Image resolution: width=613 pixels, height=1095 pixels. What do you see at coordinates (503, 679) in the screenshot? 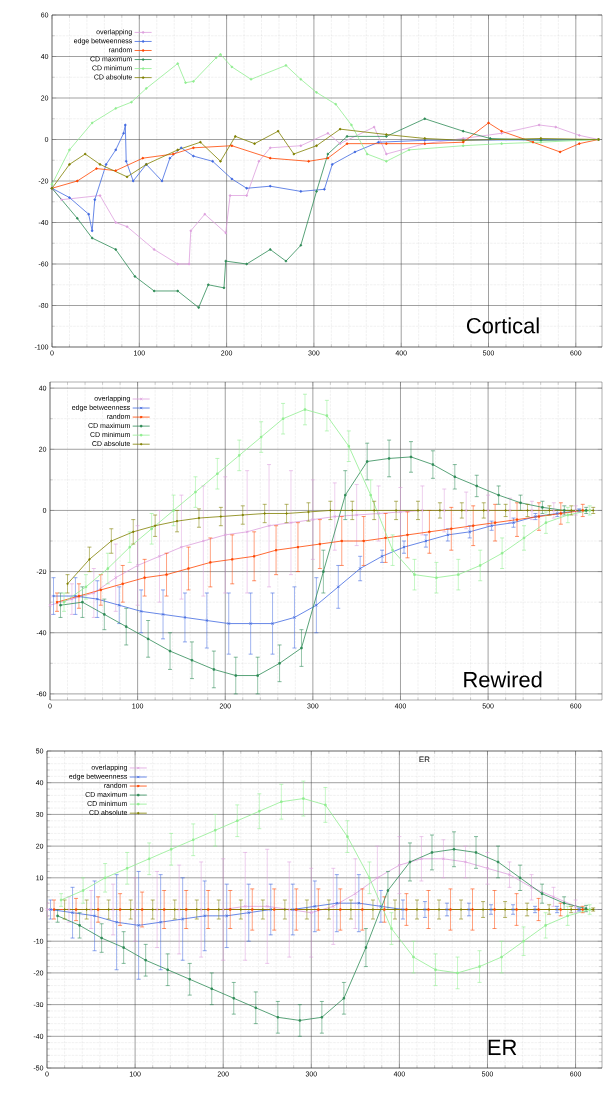
I see `annotation: Rewired` at bounding box center [503, 679].